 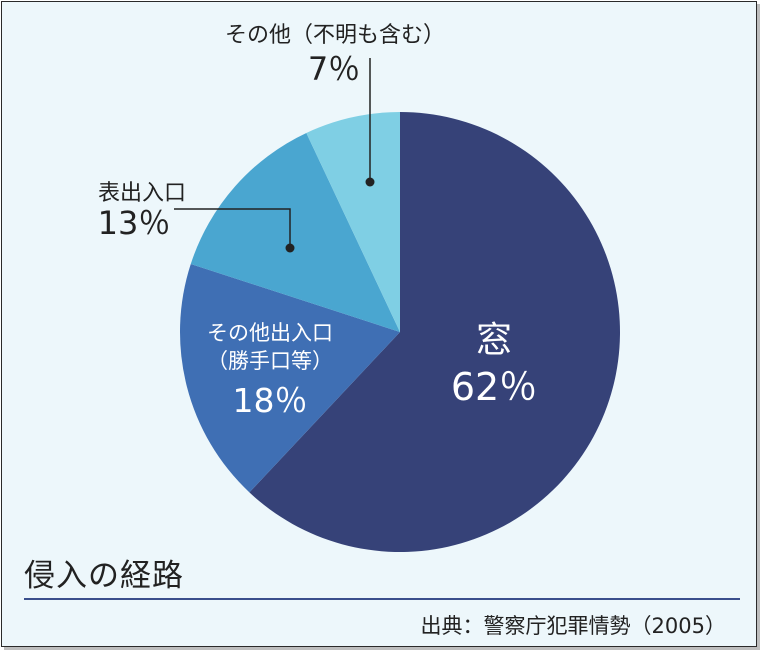 What do you see at coordinates (290, 248) in the screenshot?
I see `leader-dot-front-entrance` at bounding box center [290, 248].